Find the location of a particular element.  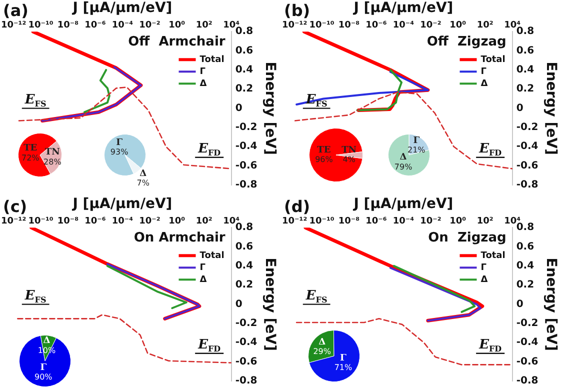

data-label: 71% is located at coordinates (343, 367).